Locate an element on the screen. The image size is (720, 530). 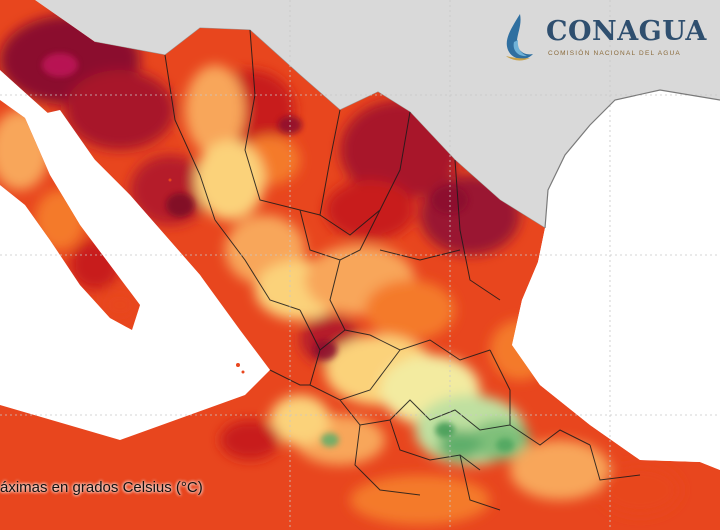
water-drop-icon is located at coordinates (519, 37).